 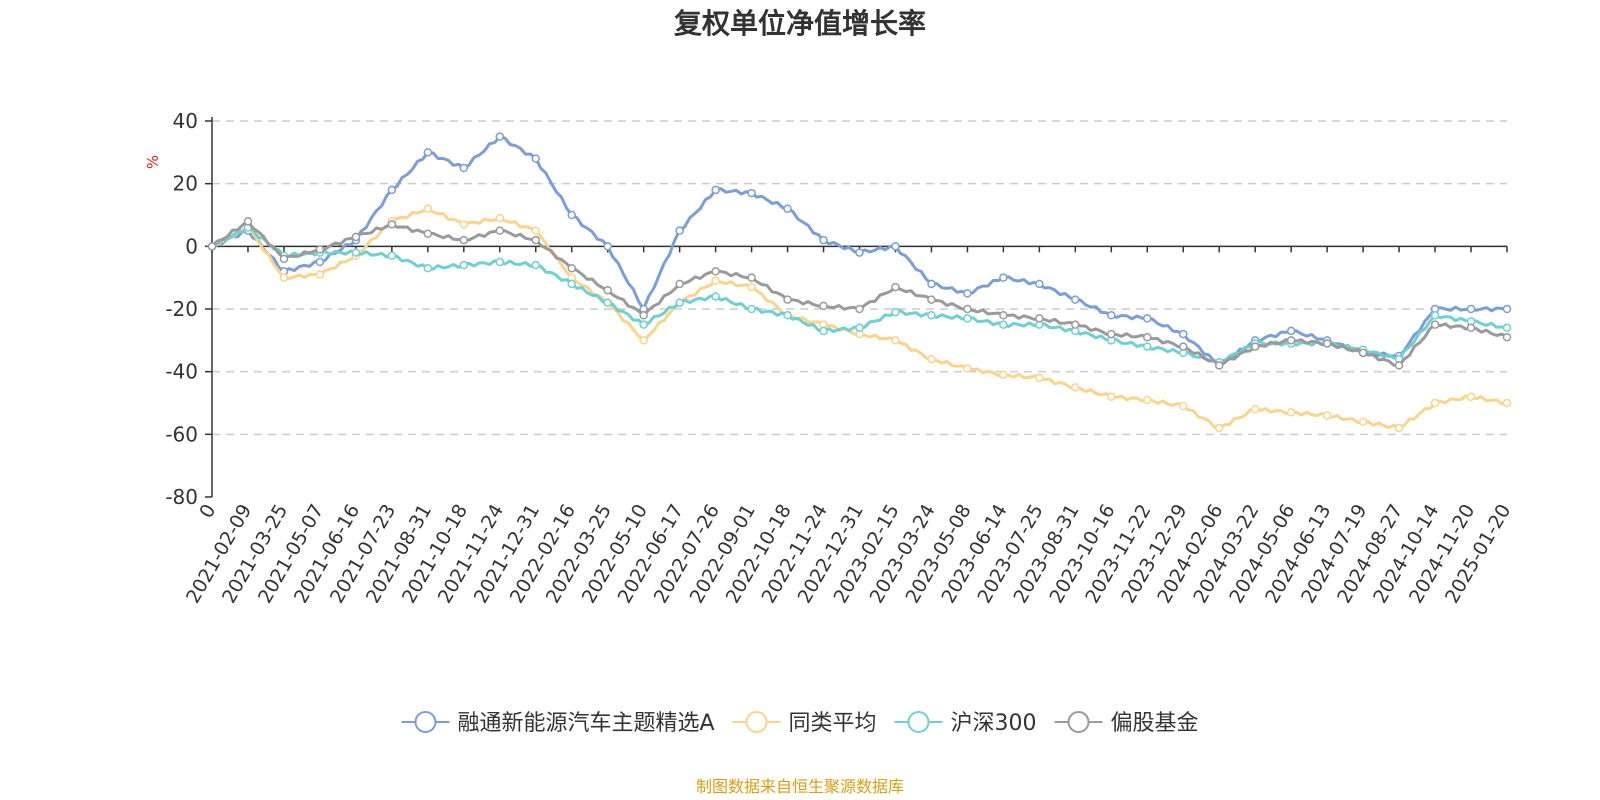 I want to click on legend-label: 沪深300, so click(x=994, y=723).